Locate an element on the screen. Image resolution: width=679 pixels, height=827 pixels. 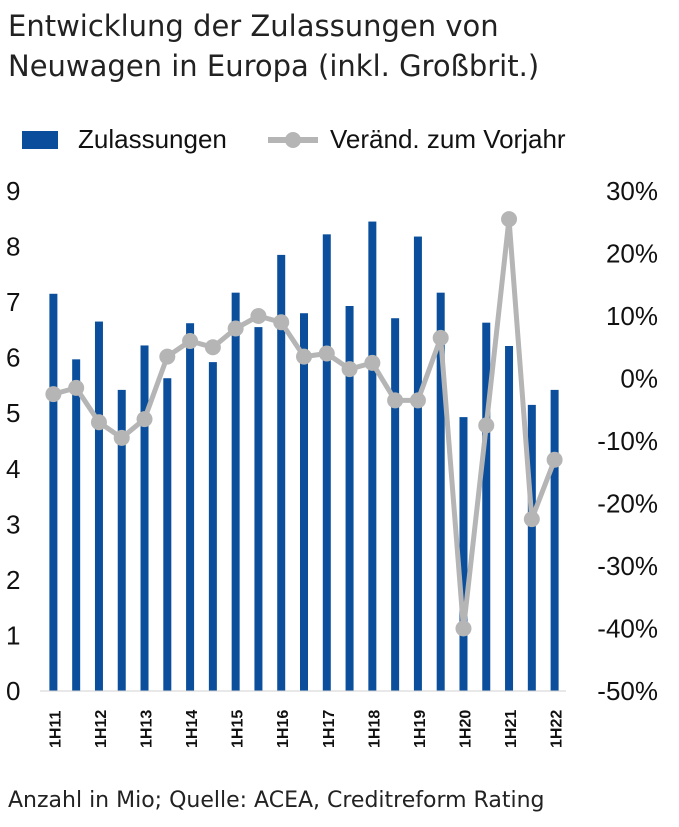
y-right-tick-label: -50% is located at coordinates (627, 691).